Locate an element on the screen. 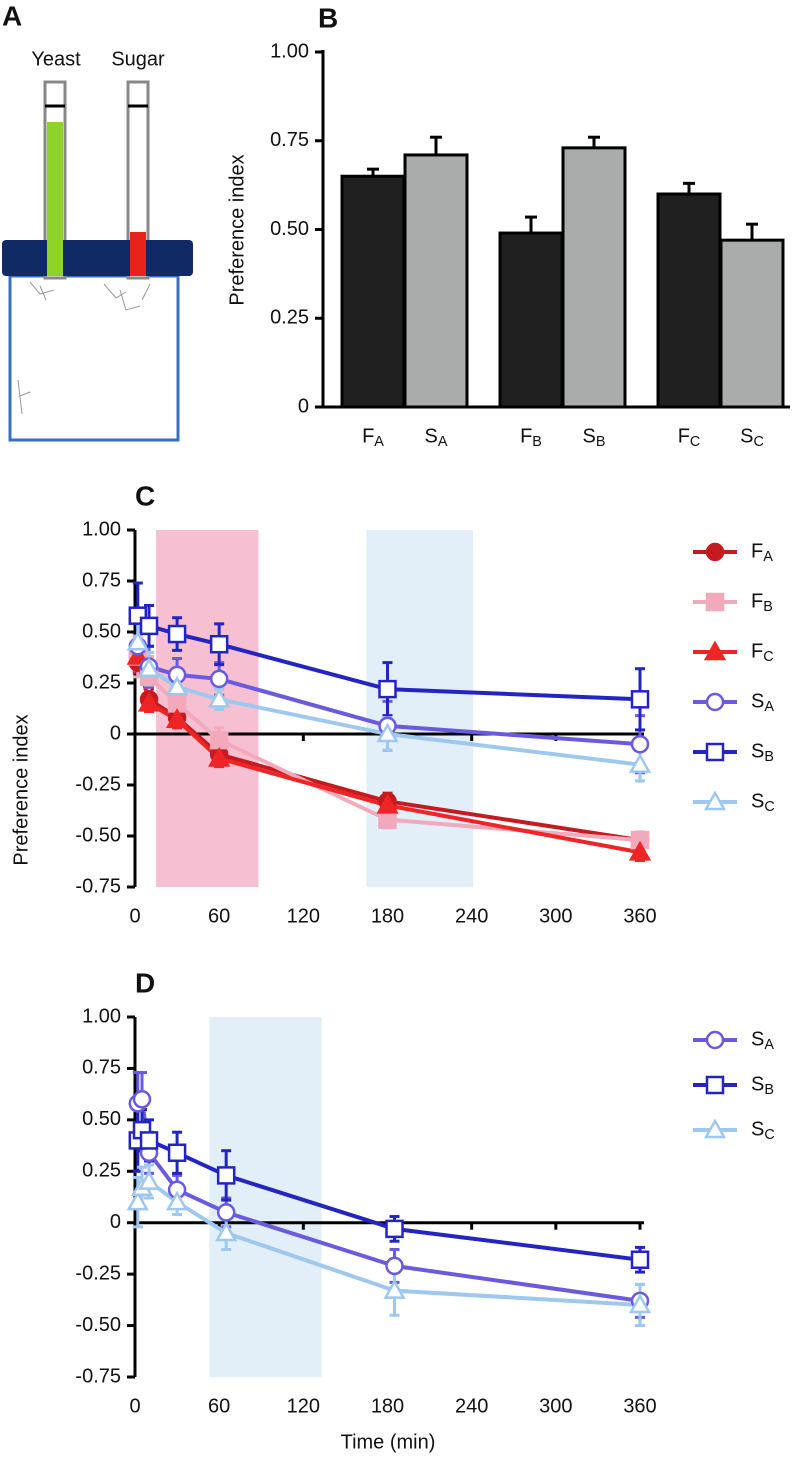  panel-a-diagram: A Yeast Sugar is located at coordinates (97, 221).